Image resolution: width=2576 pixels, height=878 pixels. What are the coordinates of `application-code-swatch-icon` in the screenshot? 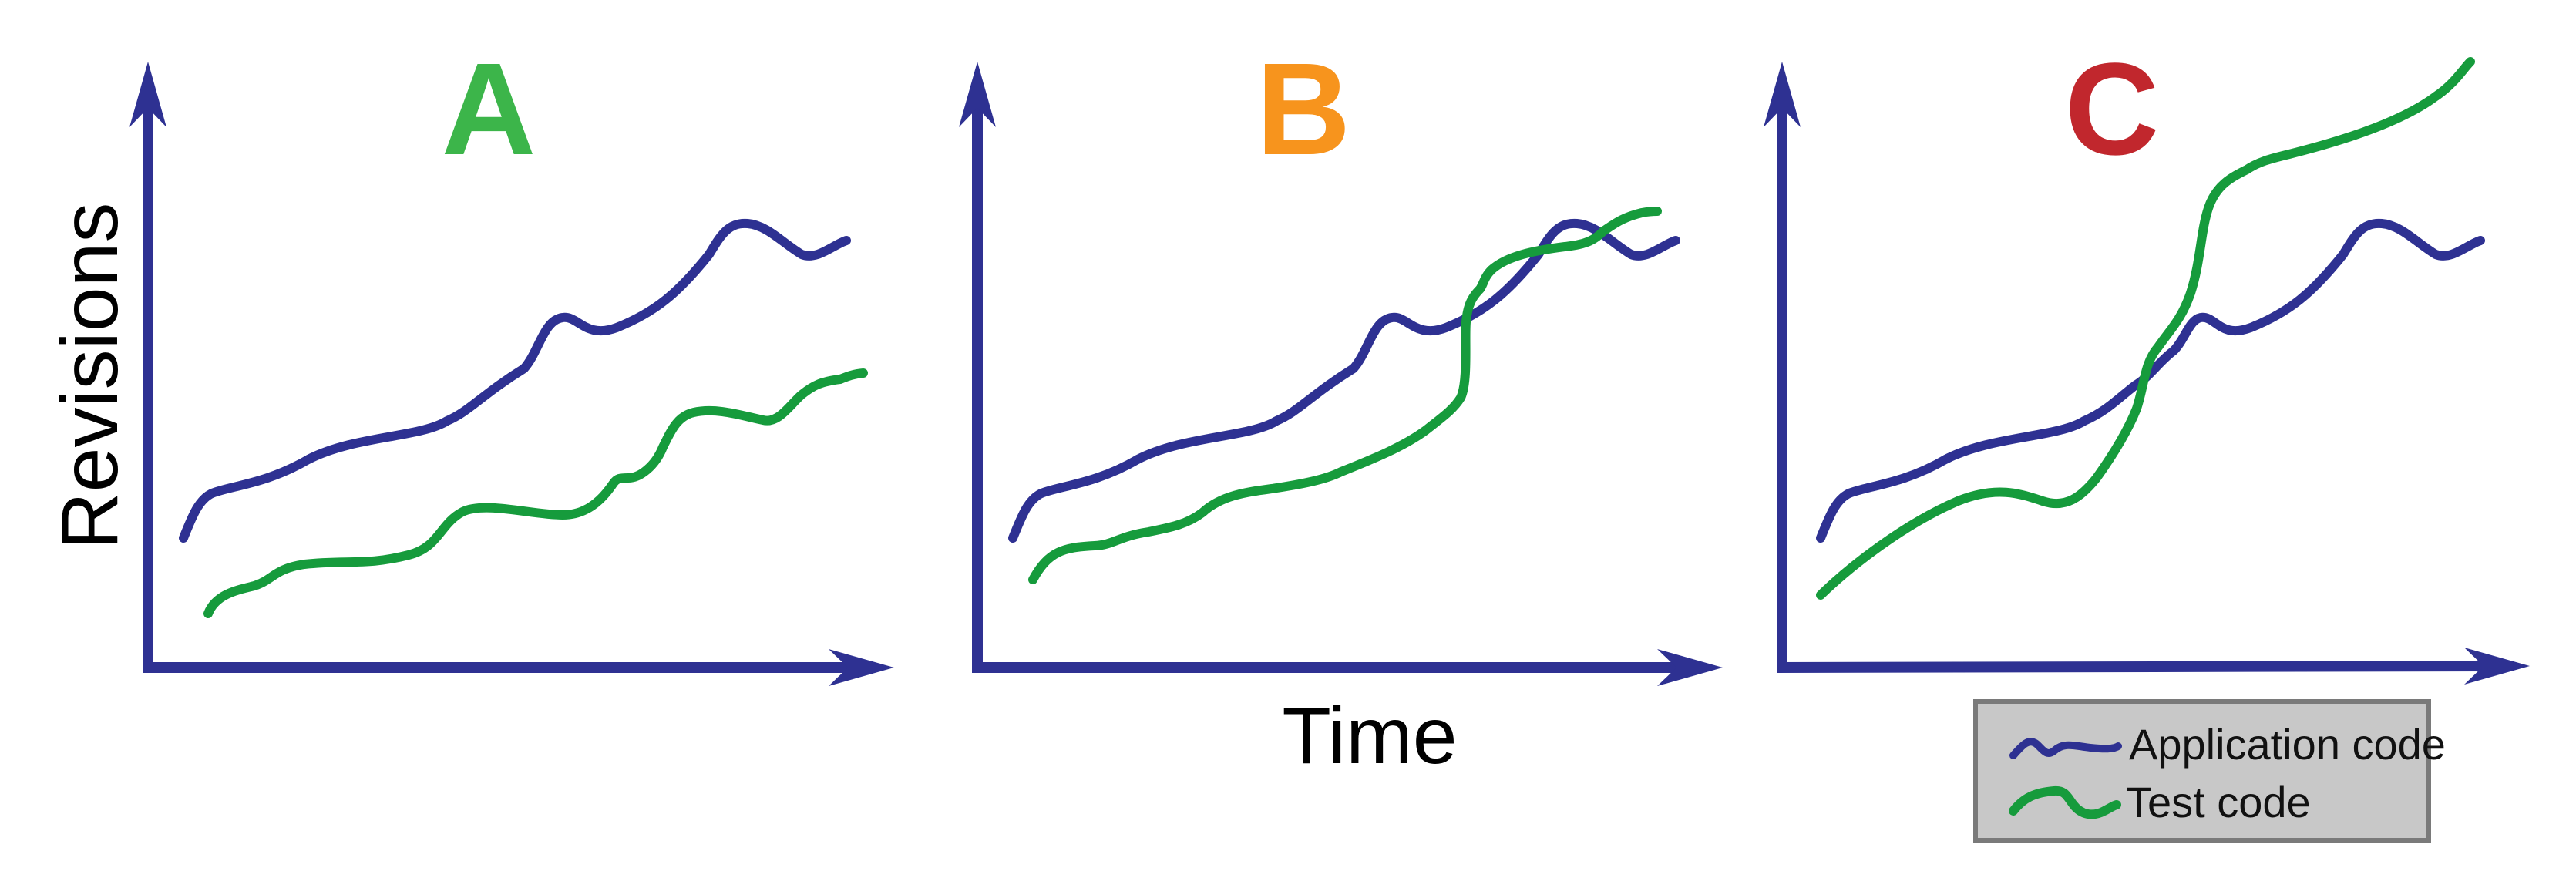 It's located at (2065, 748).